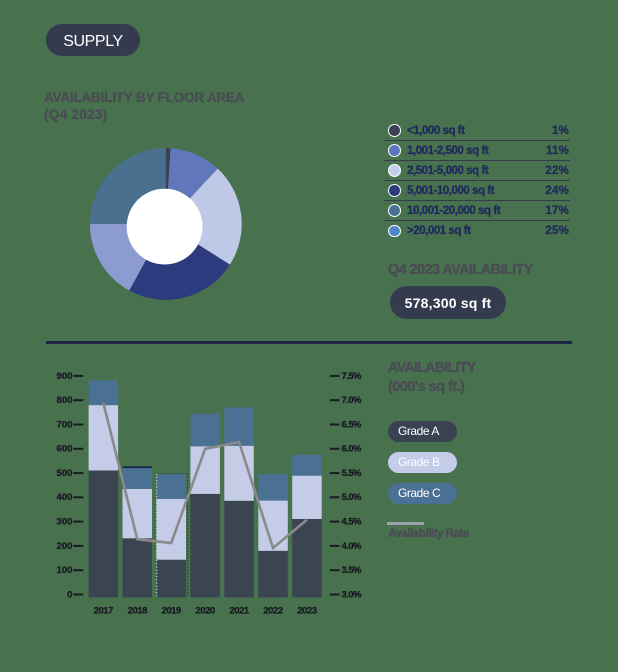 This screenshot has height=672, width=618. Describe the element at coordinates (352, 497) in the screenshot. I see `svg-text: 5.0%` at that location.